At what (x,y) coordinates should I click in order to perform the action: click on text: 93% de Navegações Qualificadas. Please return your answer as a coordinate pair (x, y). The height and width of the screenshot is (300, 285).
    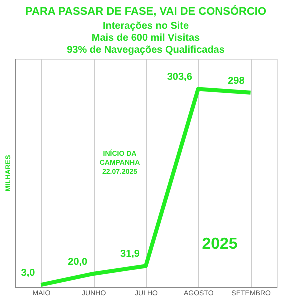
    Looking at the image, I should click on (146, 50).